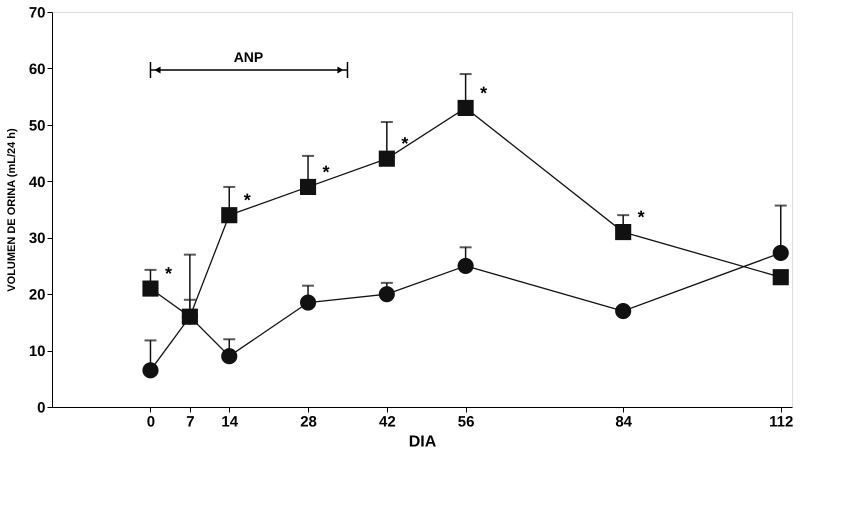 Image resolution: width=859 pixels, height=518 pixels. I want to click on y-axis-title: VOLUMEN DE ORINA (mL/24 h), so click(12, 210).